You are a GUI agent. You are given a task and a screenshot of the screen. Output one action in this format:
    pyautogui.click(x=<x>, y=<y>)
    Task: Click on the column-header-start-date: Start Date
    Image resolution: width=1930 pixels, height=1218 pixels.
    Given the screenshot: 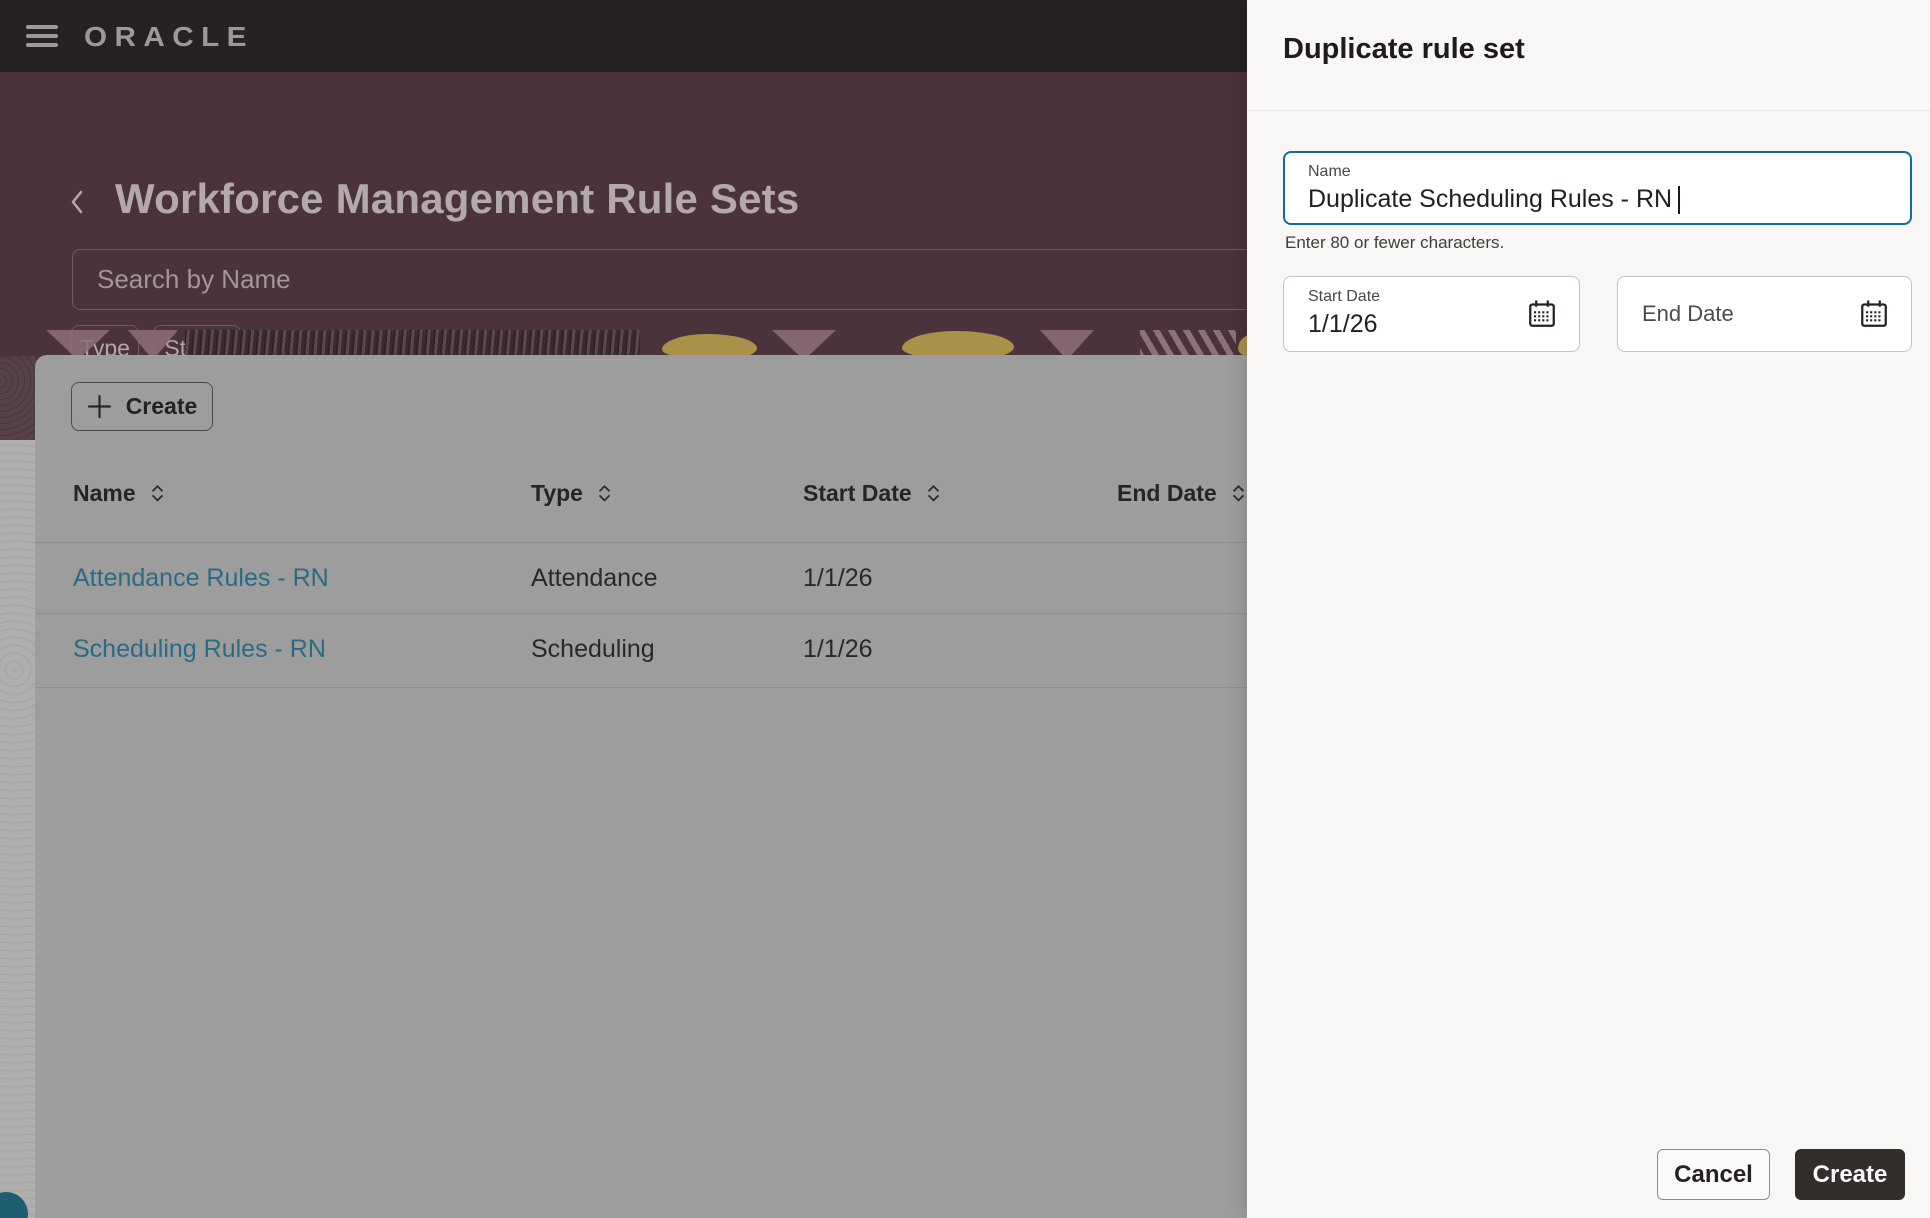 What is the action you would take?
    pyautogui.click(x=872, y=493)
    